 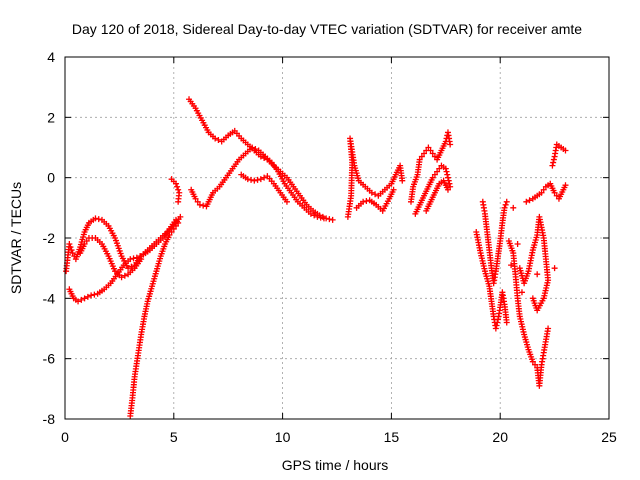 What do you see at coordinates (392, 437) in the screenshot?
I see `x-tick-label: 15` at bounding box center [392, 437].